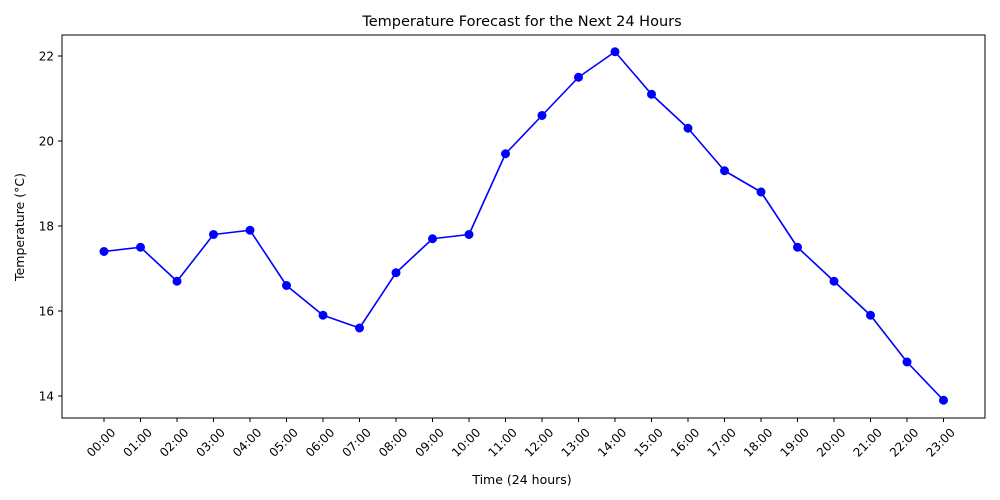 The width and height of the screenshot is (1000, 500). What do you see at coordinates (46, 312) in the screenshot?
I see `y-tick-label: 16` at bounding box center [46, 312].